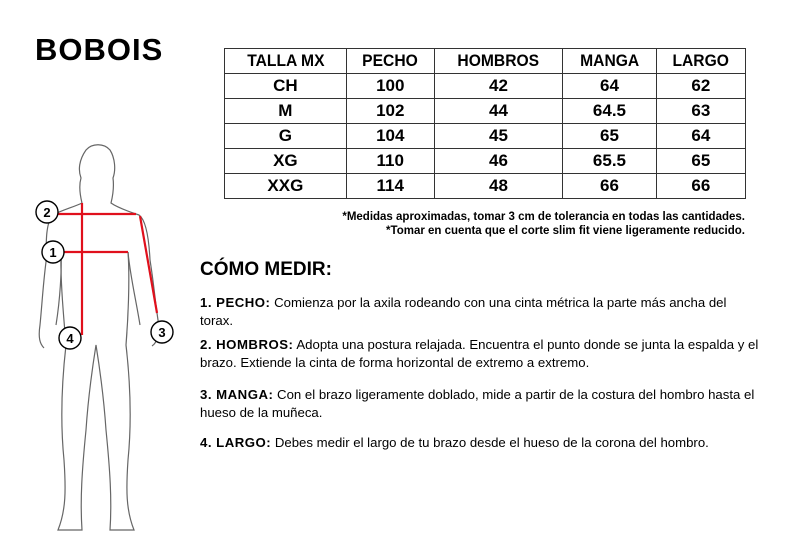  I want to click on cell: 104, so click(390, 136).